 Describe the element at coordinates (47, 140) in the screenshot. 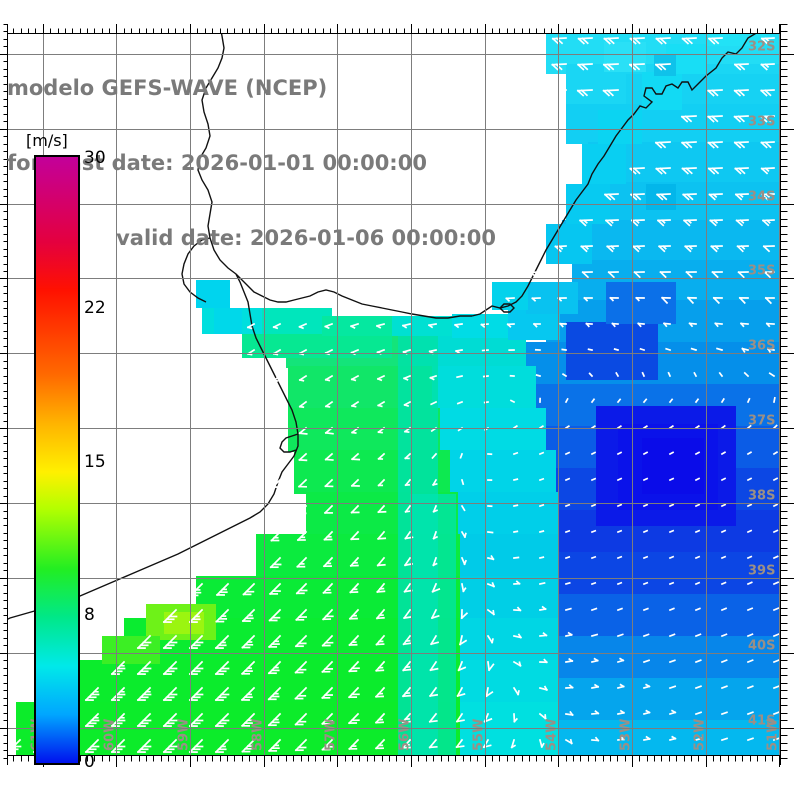

I see `colorbar-unit-label: [m/s]` at that location.